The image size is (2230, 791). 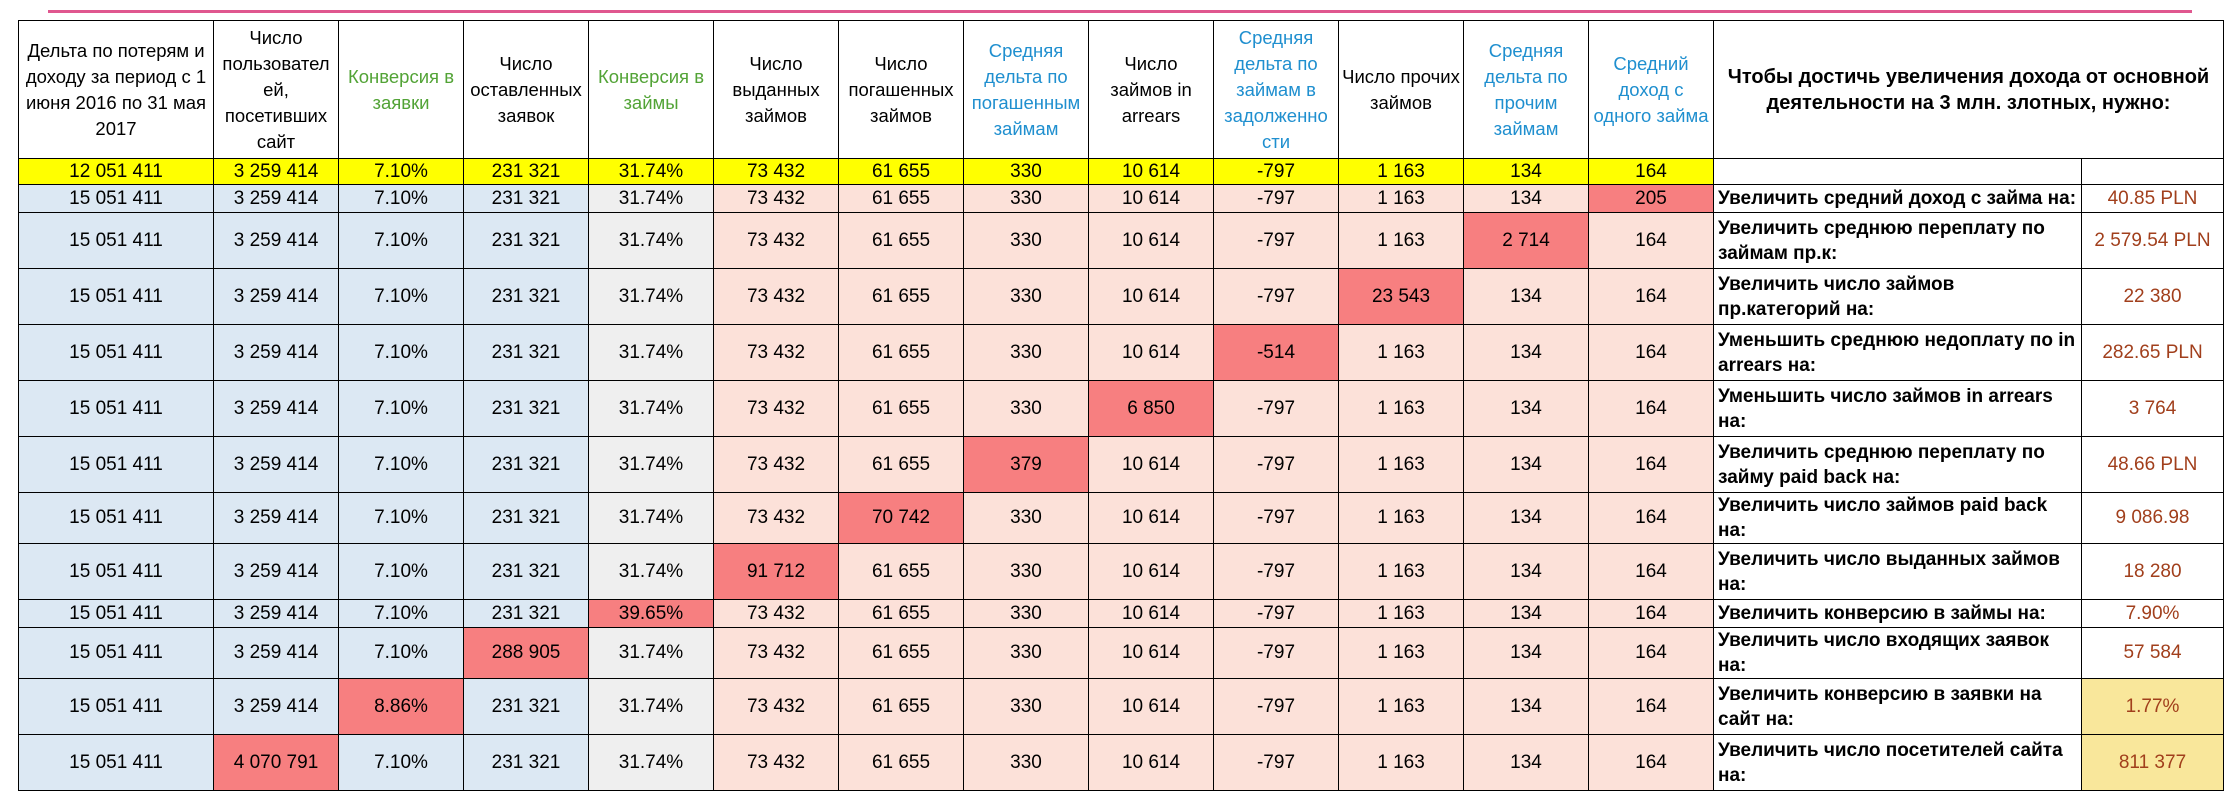 I want to click on header-repaid-loans: Число погашенных займов, so click(x=901, y=89).